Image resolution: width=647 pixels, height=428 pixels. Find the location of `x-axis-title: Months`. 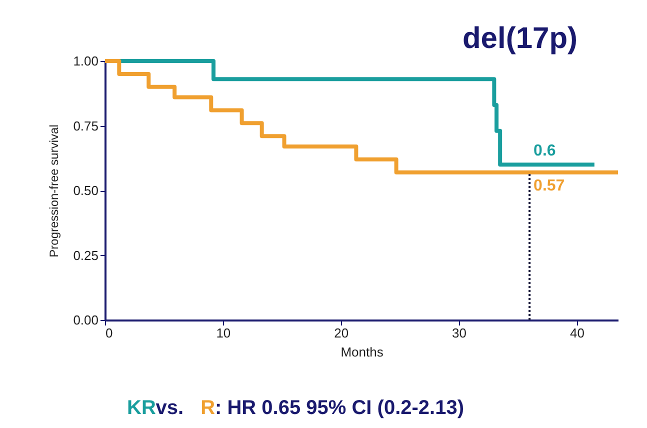

x-axis-title: Months is located at coordinates (362, 352).